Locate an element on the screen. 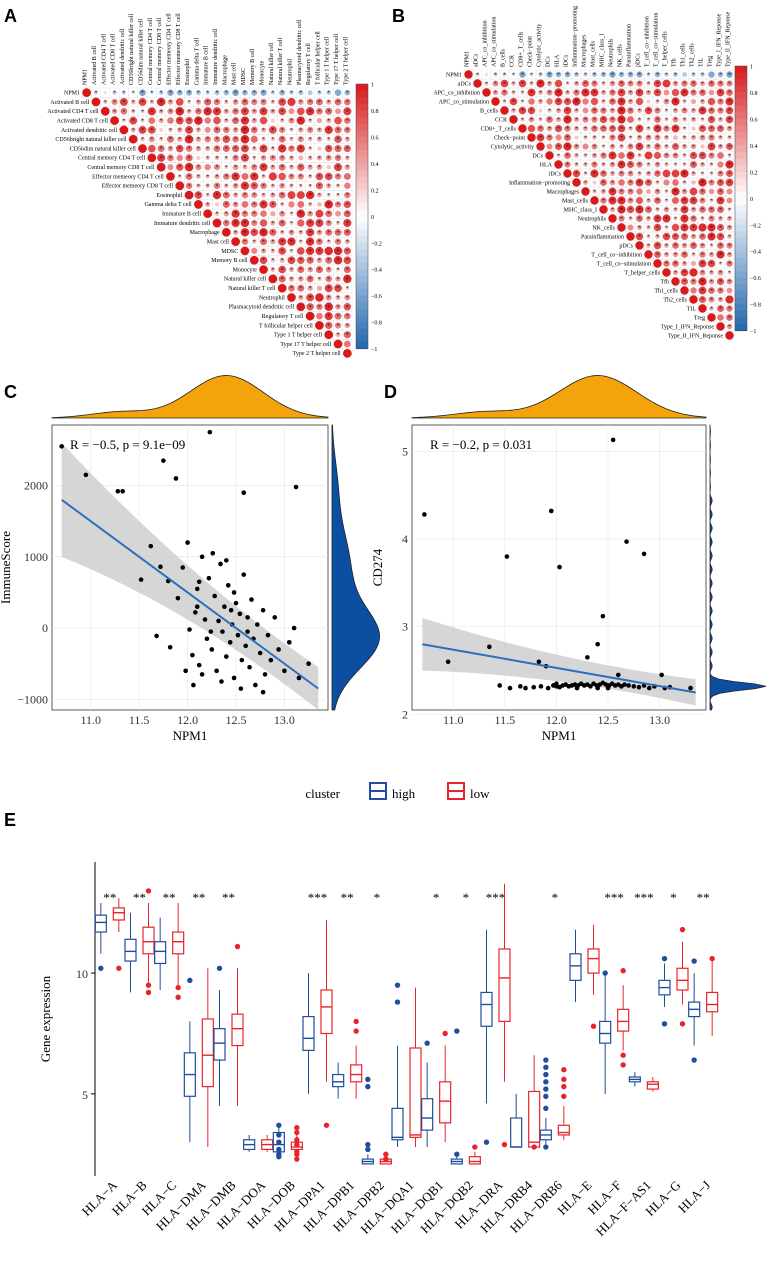 This screenshot has width=768, height=1282. x-tick-label: 11.0 is located at coordinates (90, 720).